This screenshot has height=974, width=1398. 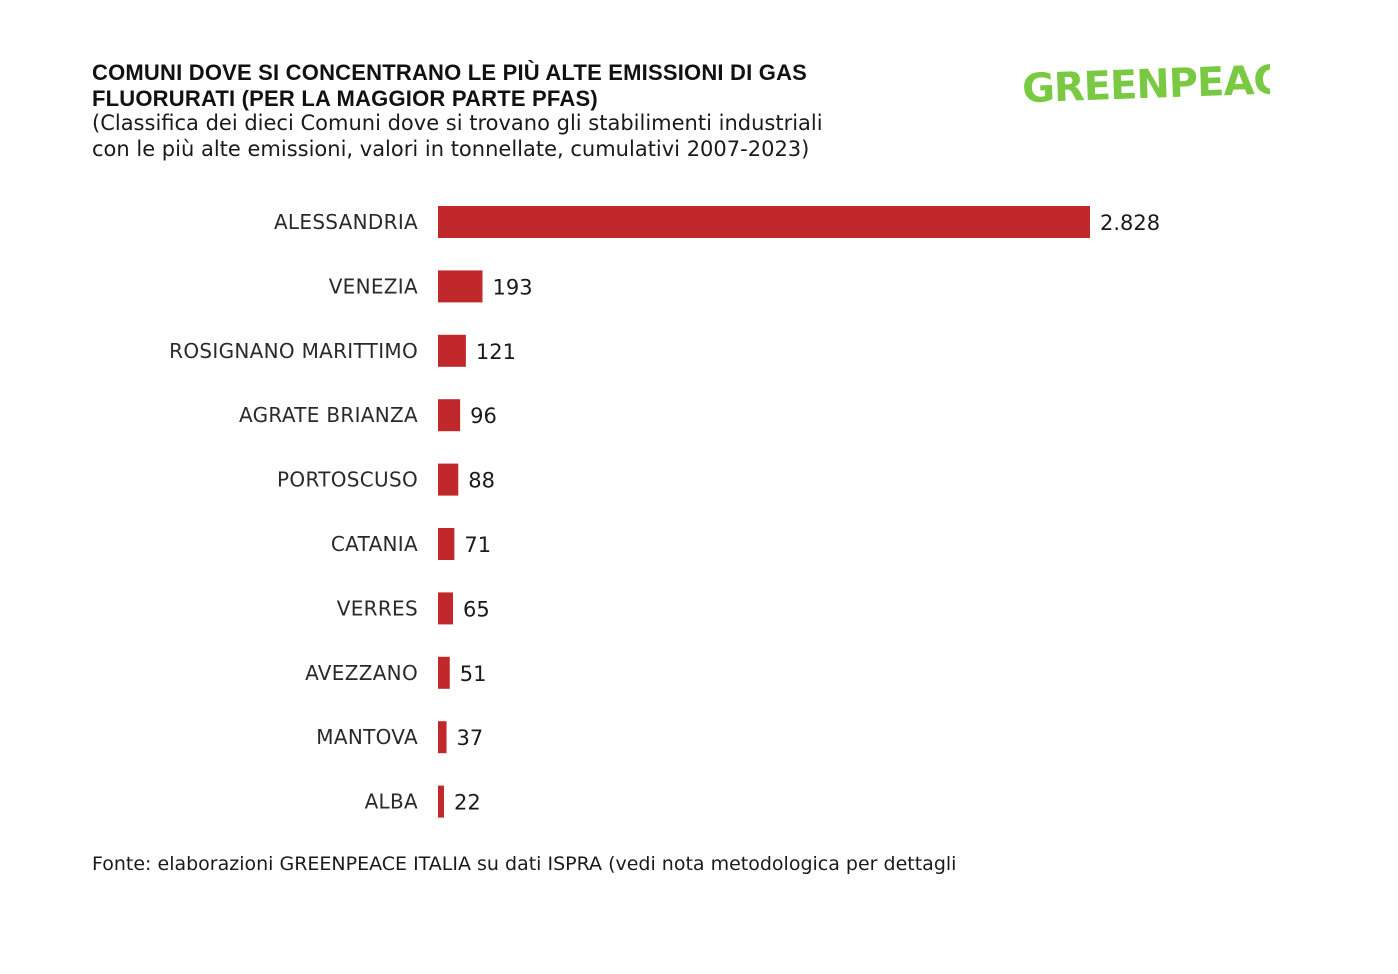 I want to click on greenpeace-logo: GREENPEACE, so click(x=1145, y=84).